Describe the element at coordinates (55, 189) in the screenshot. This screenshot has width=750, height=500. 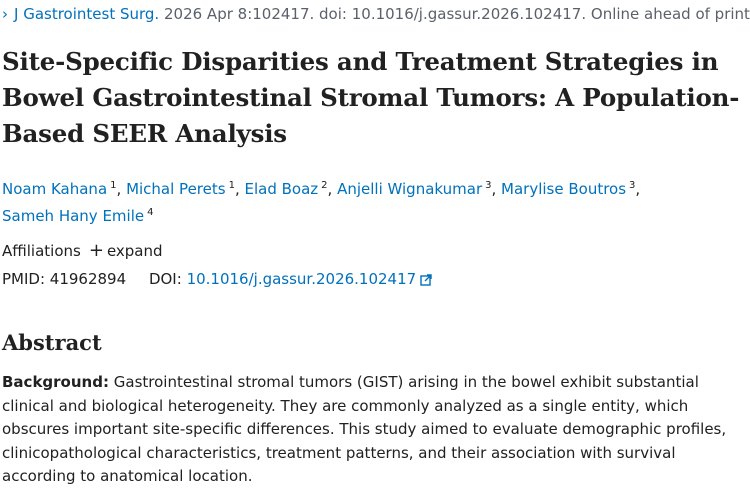
I see `author-link: Noam Kahana` at that location.